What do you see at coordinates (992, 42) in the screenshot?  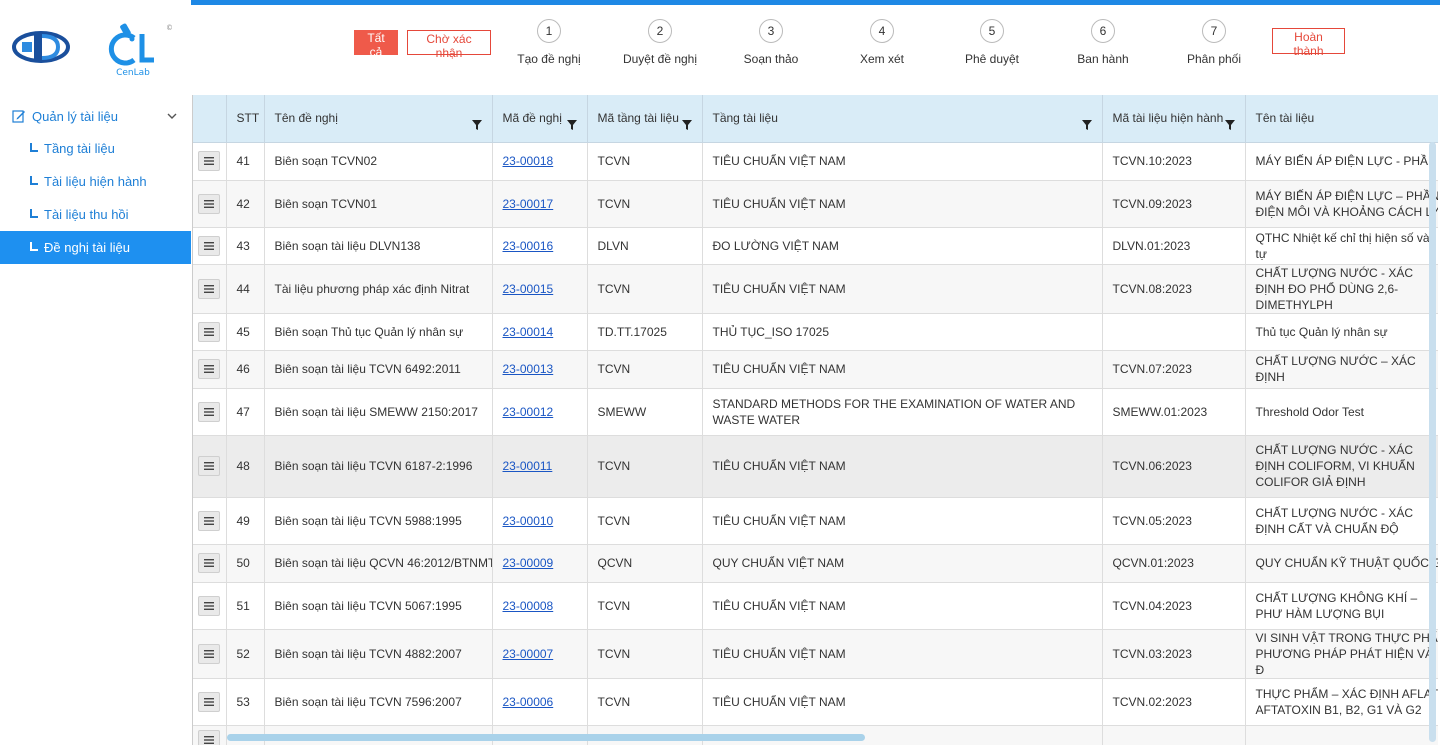 I see `step-5: 5 Phê duyệt` at bounding box center [992, 42].